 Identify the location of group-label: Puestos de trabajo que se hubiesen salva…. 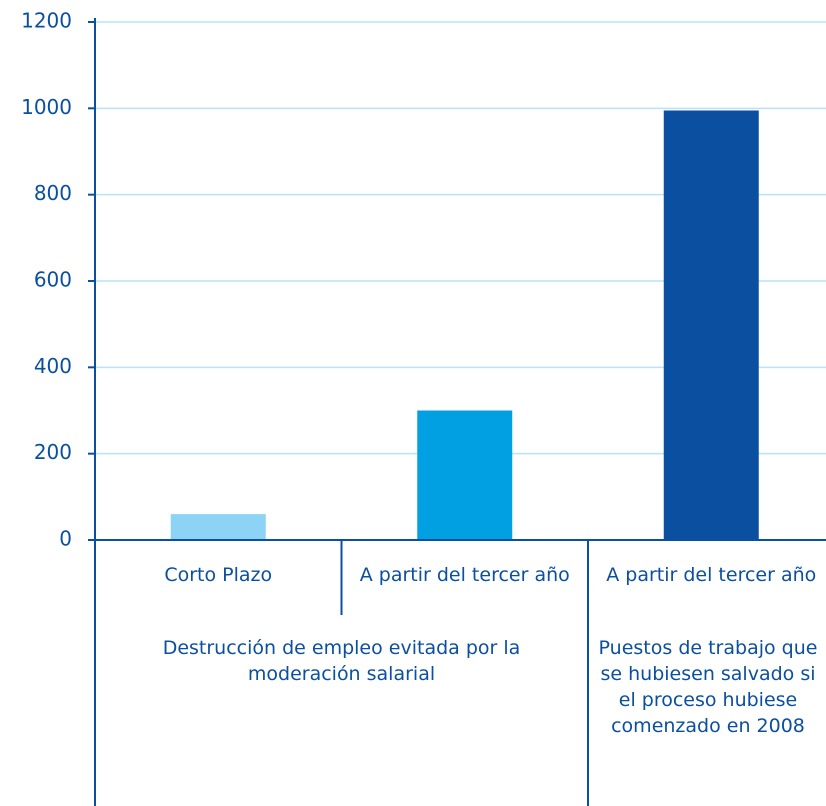
(708, 687).